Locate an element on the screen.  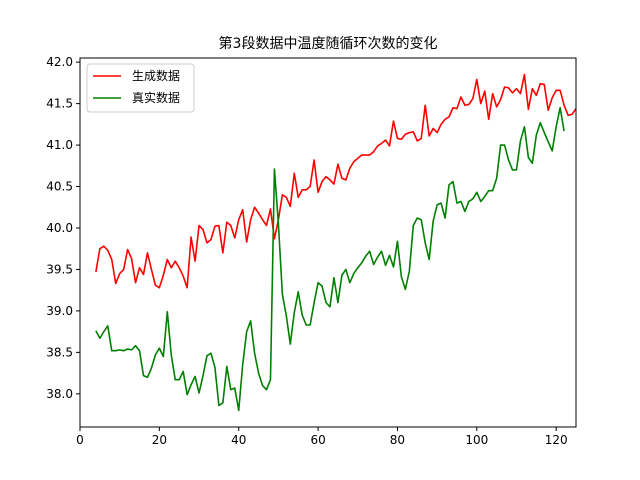
x-tick-label: 0 is located at coordinates (80, 440).